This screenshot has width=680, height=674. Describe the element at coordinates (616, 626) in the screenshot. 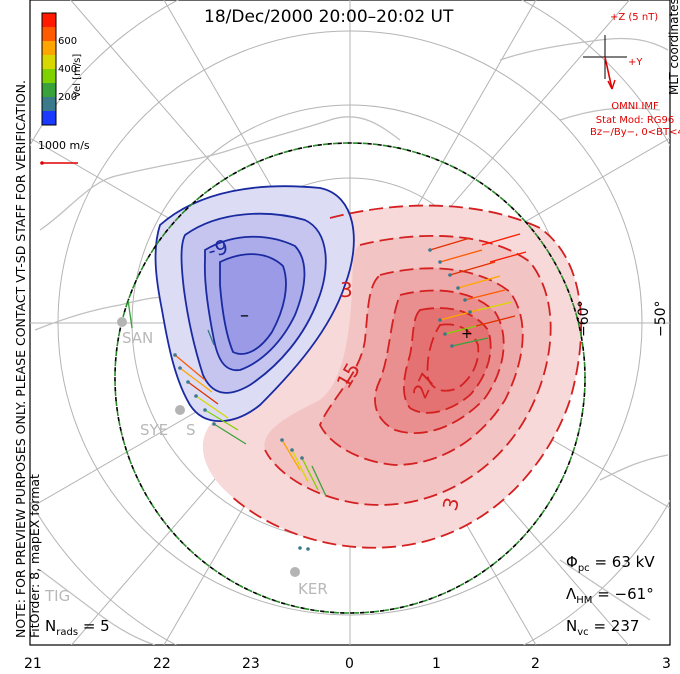

I see `nvc-value: = 237` at that location.